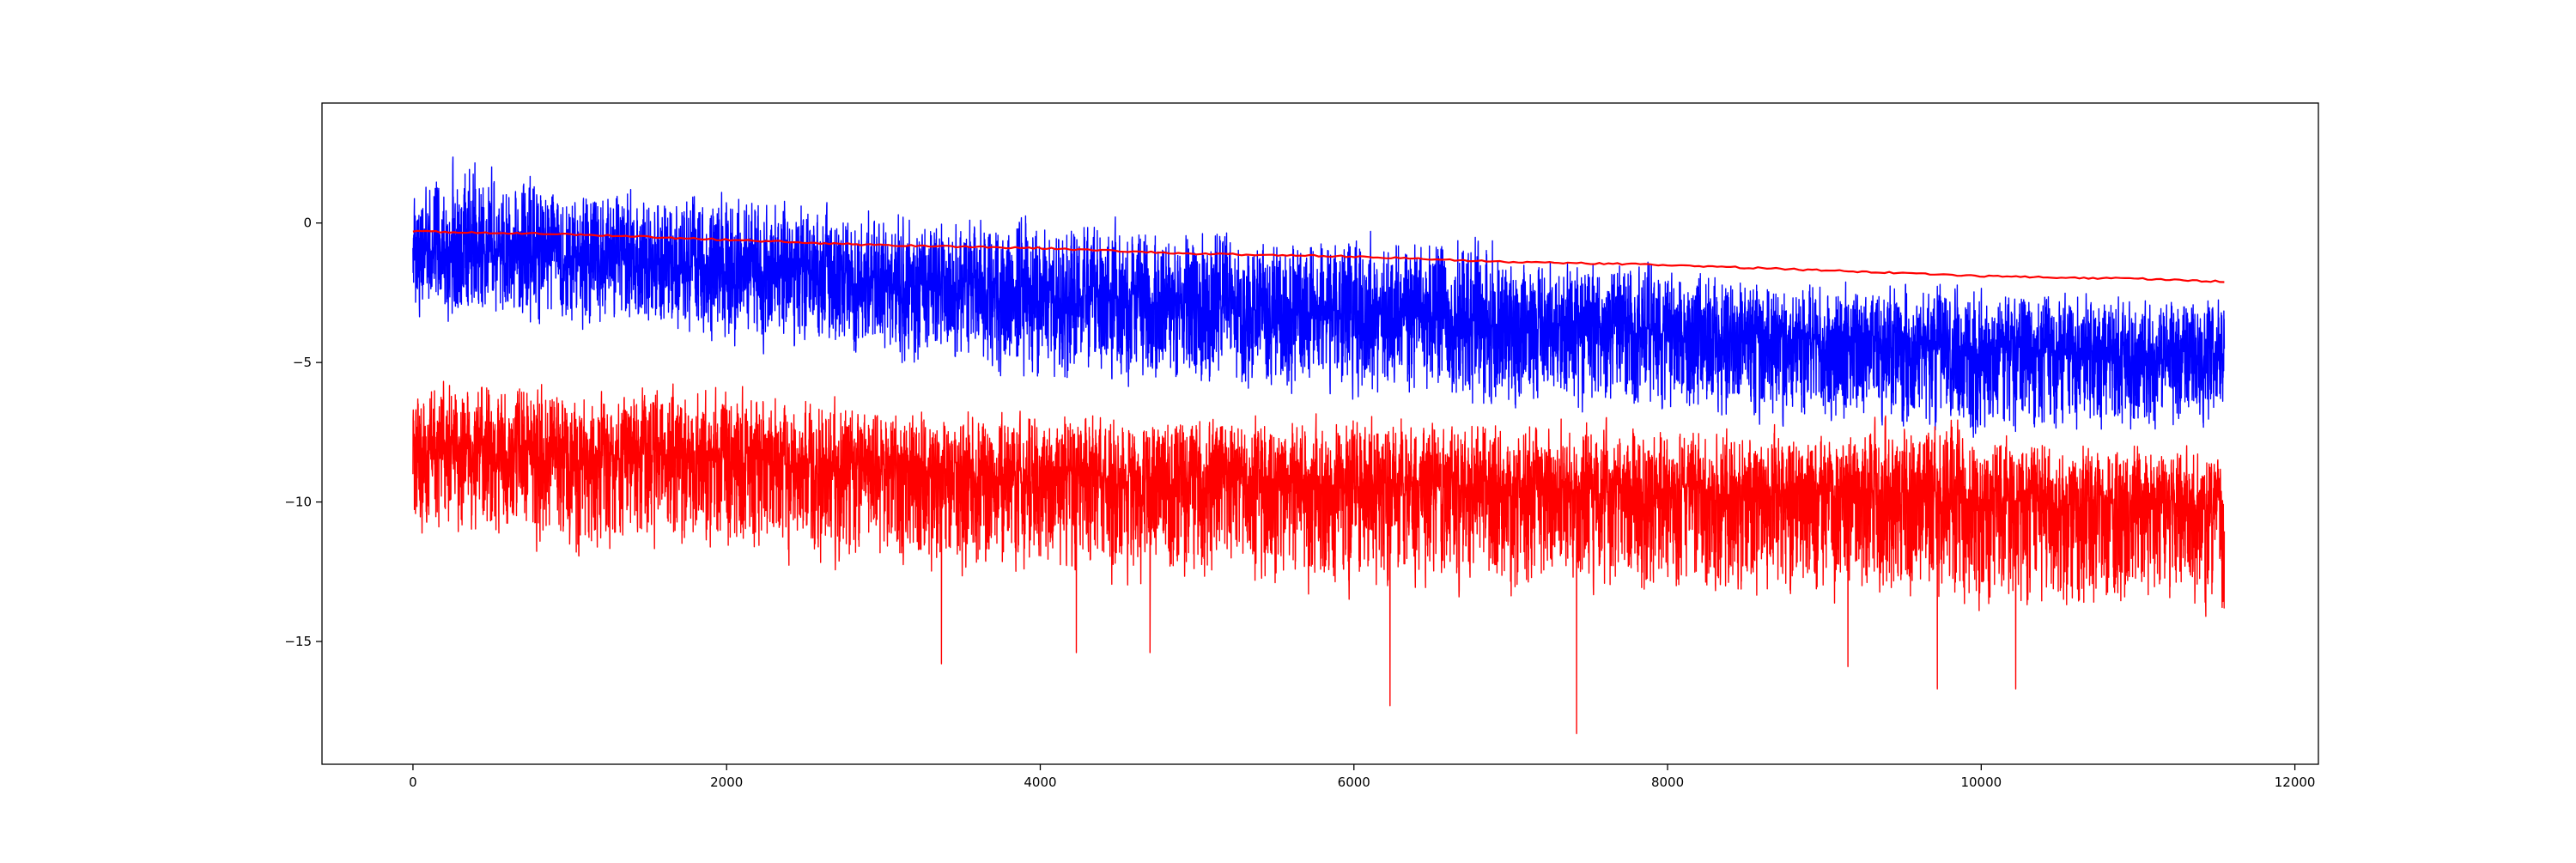 The height and width of the screenshot is (863, 2576). I want to click on y-tick-label: −5, so click(302, 362).